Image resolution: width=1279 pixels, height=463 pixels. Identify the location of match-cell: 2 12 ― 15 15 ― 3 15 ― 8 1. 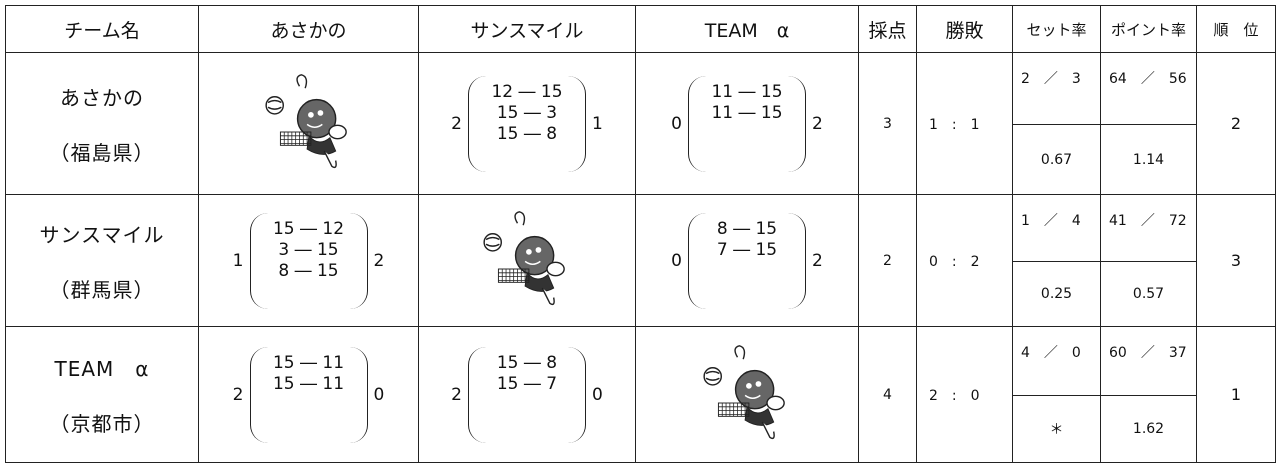
(527, 123).